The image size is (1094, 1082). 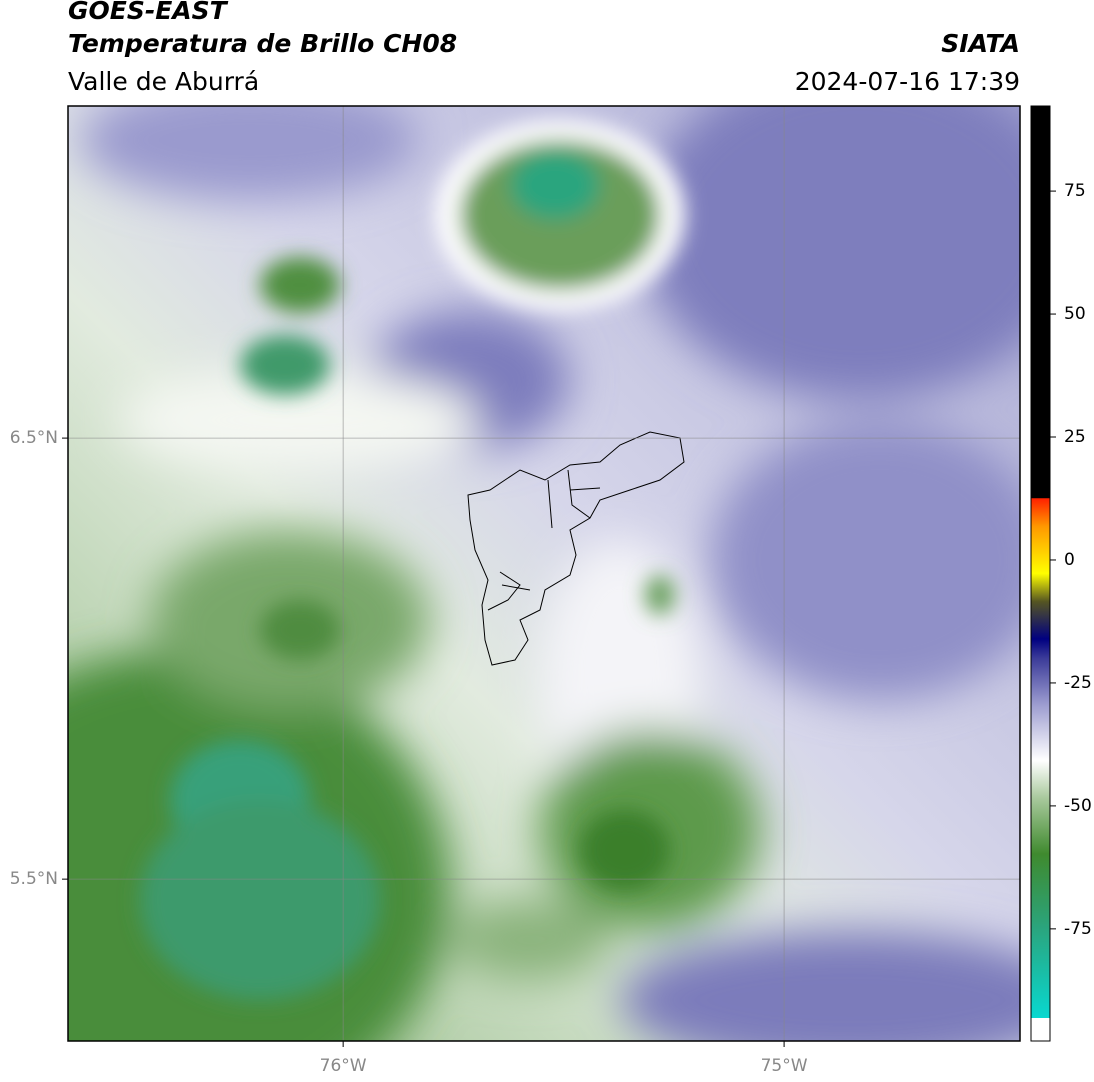 What do you see at coordinates (1075, 191) in the screenshot?
I see `colorbar-tick-label: 75` at bounding box center [1075, 191].